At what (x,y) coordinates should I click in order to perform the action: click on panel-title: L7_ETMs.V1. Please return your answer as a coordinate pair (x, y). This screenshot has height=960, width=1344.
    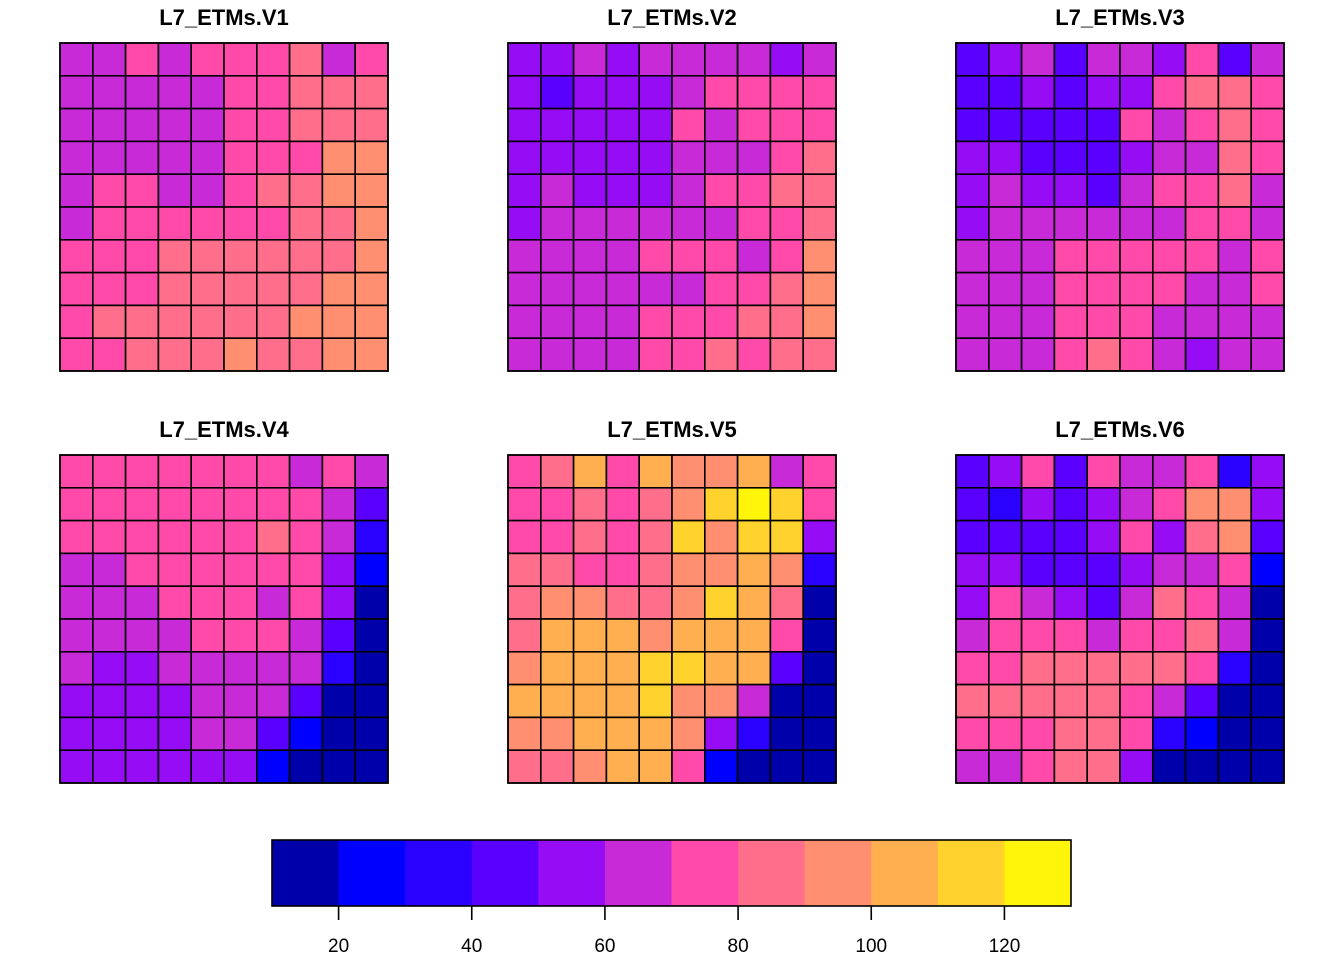
    Looking at the image, I should click on (224, 17).